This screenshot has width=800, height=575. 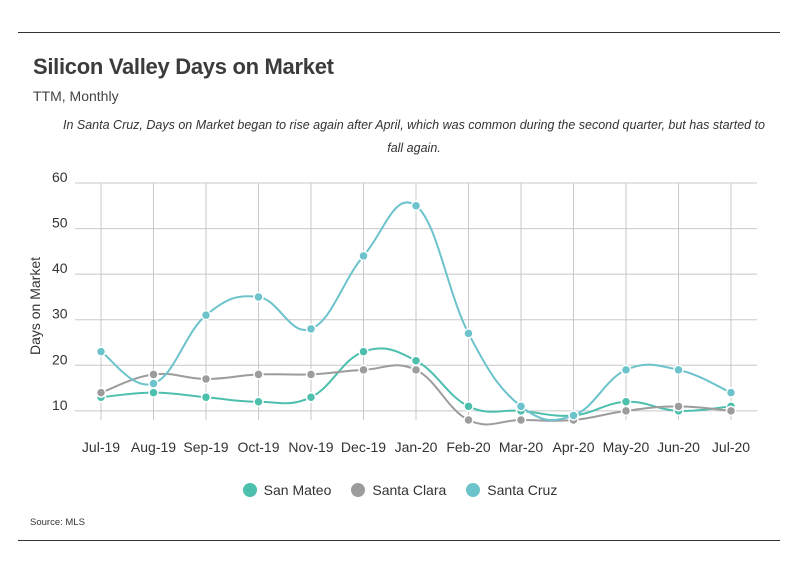 I want to click on y-tick-label: 30, so click(x=60, y=314).